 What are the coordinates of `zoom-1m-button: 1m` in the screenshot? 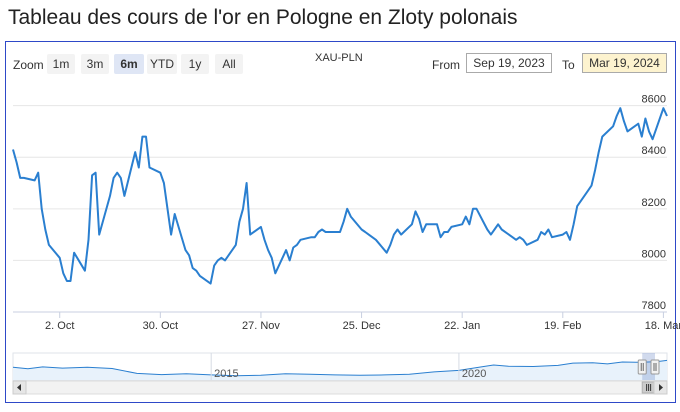 It's located at (61, 64).